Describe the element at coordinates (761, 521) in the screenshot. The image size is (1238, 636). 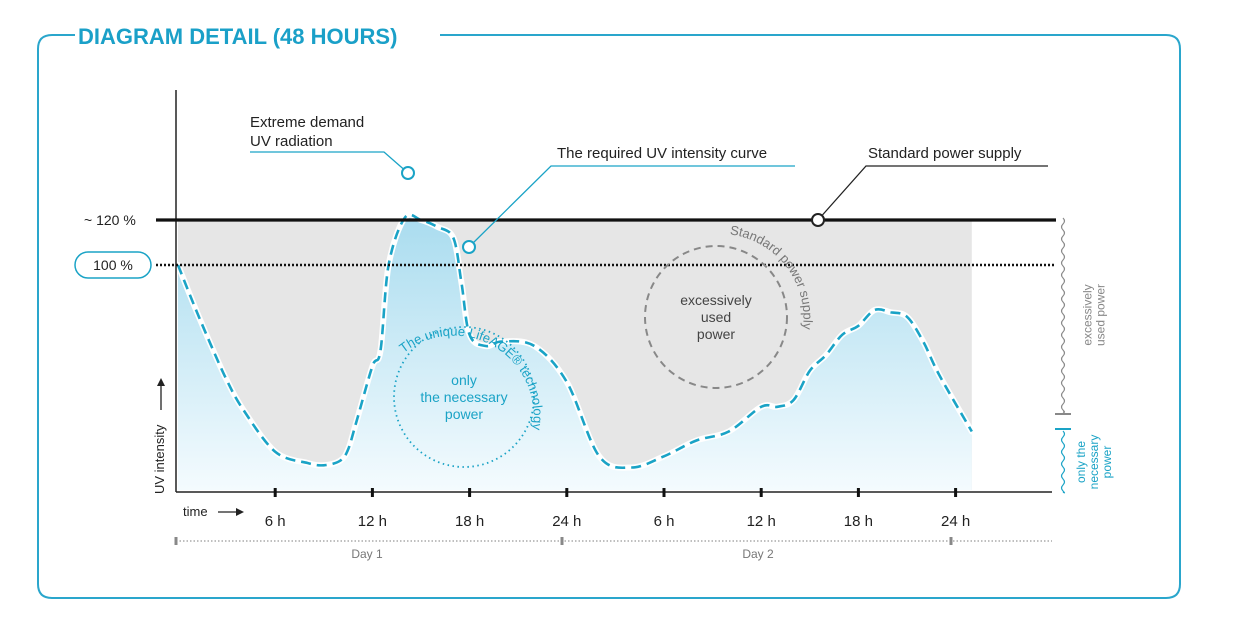
I see `x-tick-label-5: 12 h` at that location.